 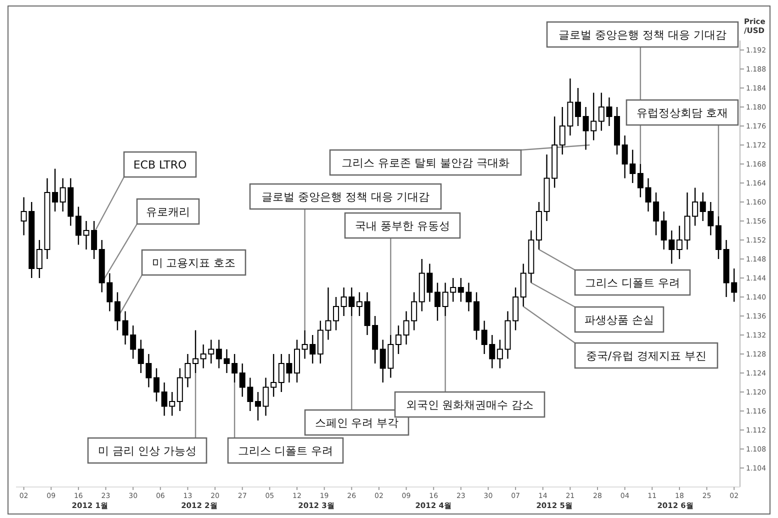 What do you see at coordinates (147, 451) in the screenshot?
I see `annotation: 미 금리 인상 가능성` at bounding box center [147, 451].